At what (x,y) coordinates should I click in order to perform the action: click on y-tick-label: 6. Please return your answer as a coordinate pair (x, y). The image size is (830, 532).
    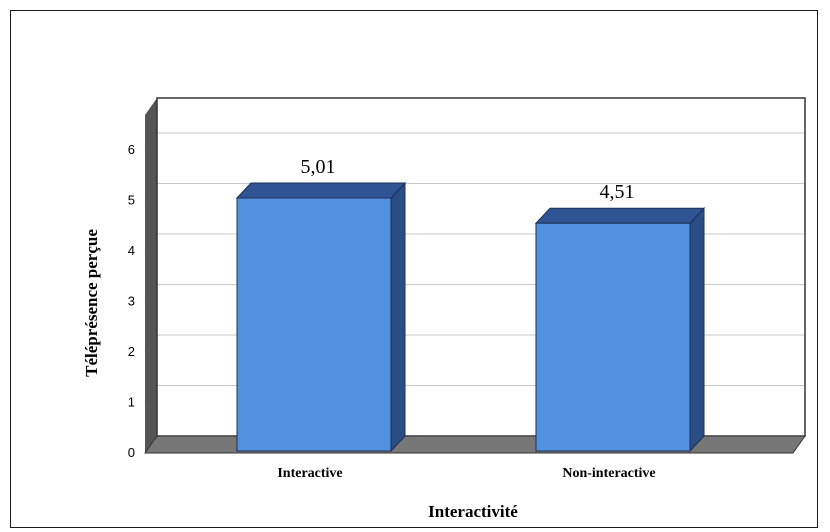
    Looking at the image, I should click on (131, 149).